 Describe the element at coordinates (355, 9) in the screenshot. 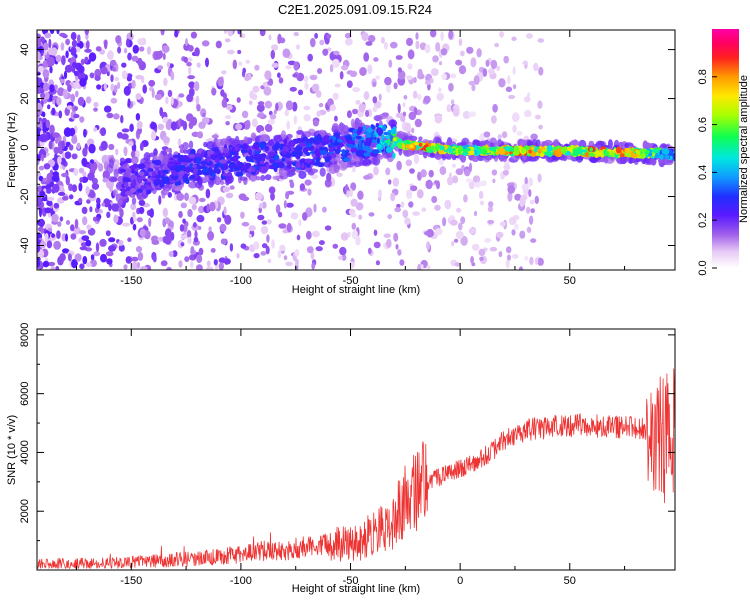

I see `figure-title: C2E1.2025.091.09.15.R24` at that location.